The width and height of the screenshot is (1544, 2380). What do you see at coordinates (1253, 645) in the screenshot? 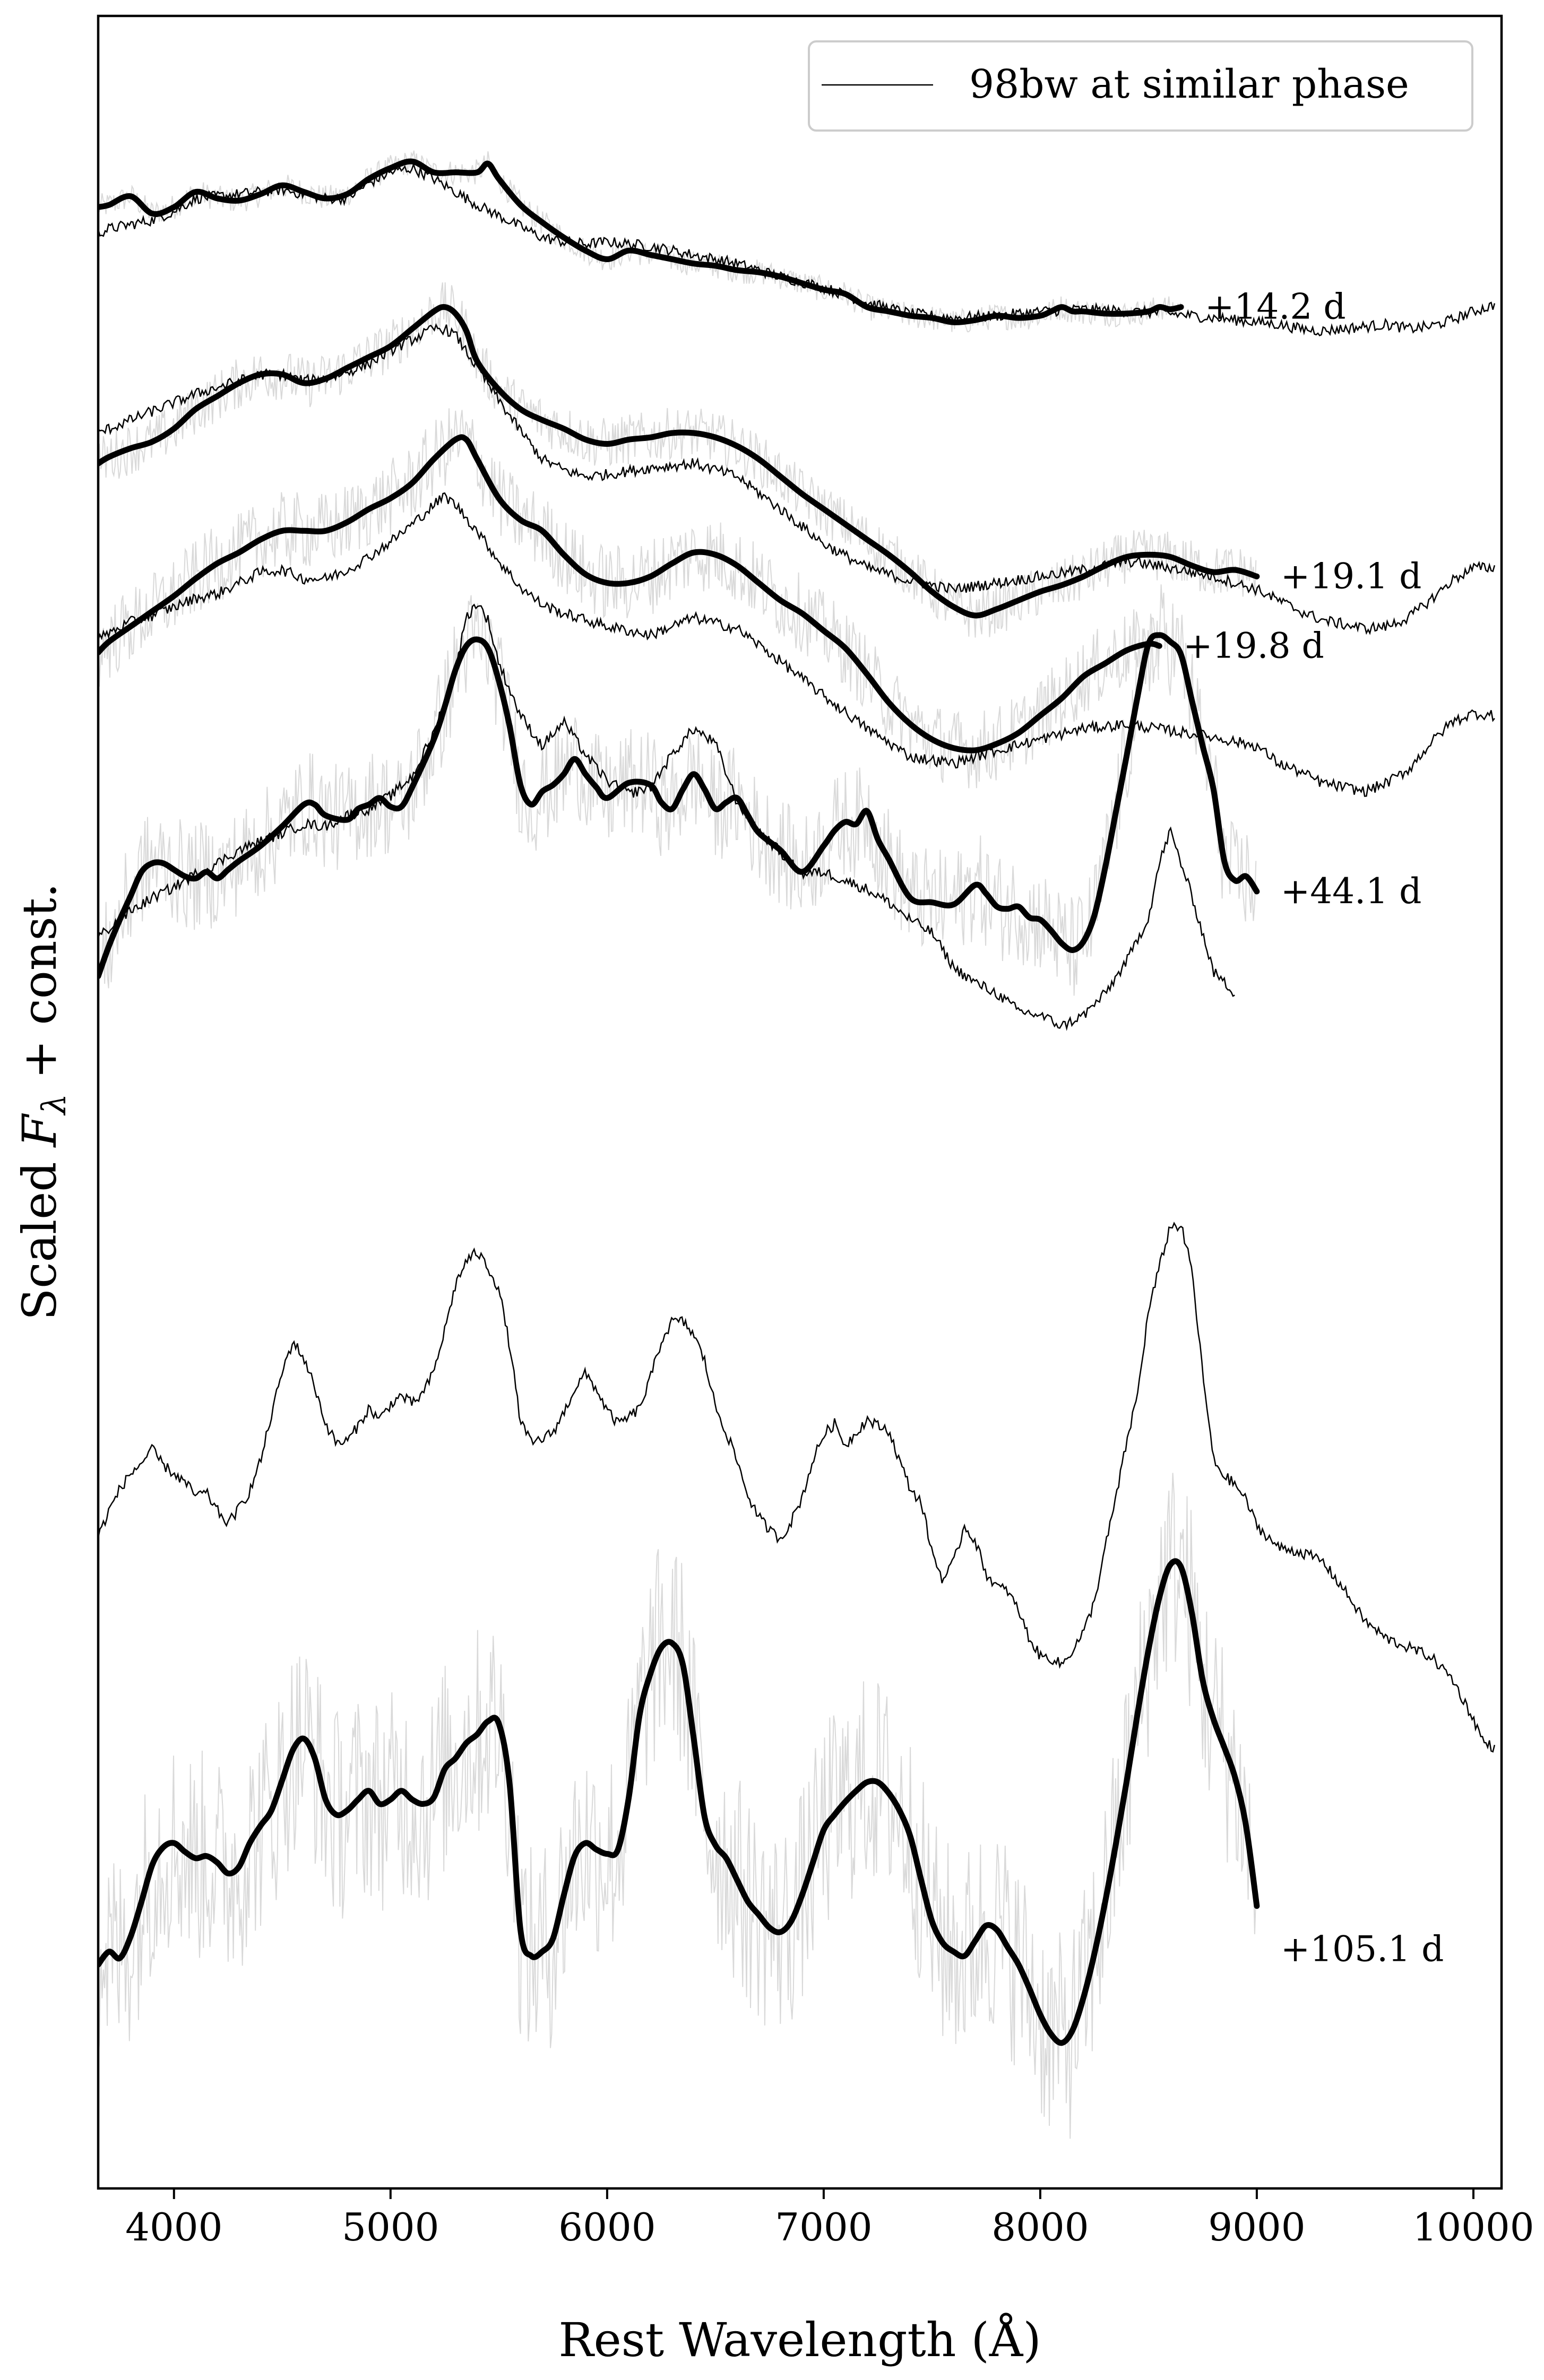
I see `phase-label-3: +19.8 d` at bounding box center [1253, 645].